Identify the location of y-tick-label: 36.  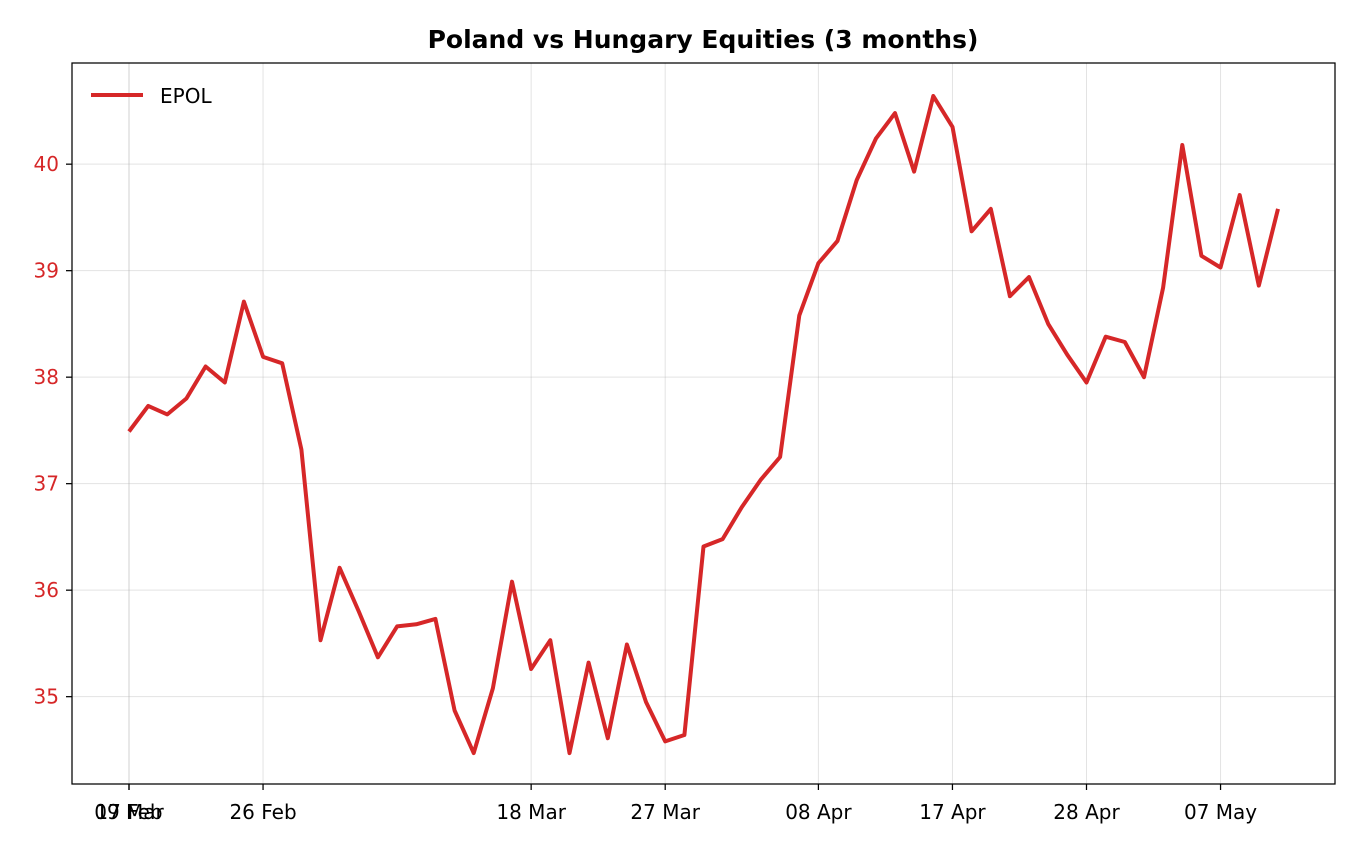
(46, 590).